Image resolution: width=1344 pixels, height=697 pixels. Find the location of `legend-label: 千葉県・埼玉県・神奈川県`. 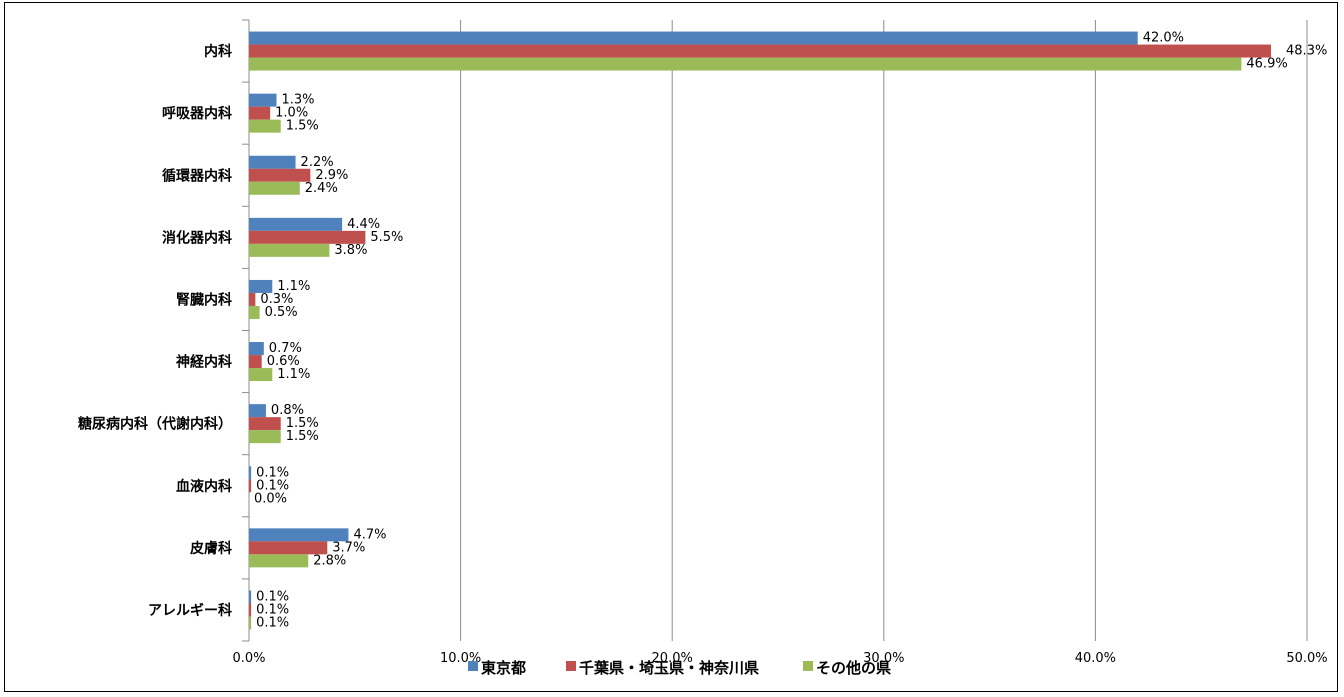

legend-label: 千葉県・埼玉県・神奈川県 is located at coordinates (669, 668).